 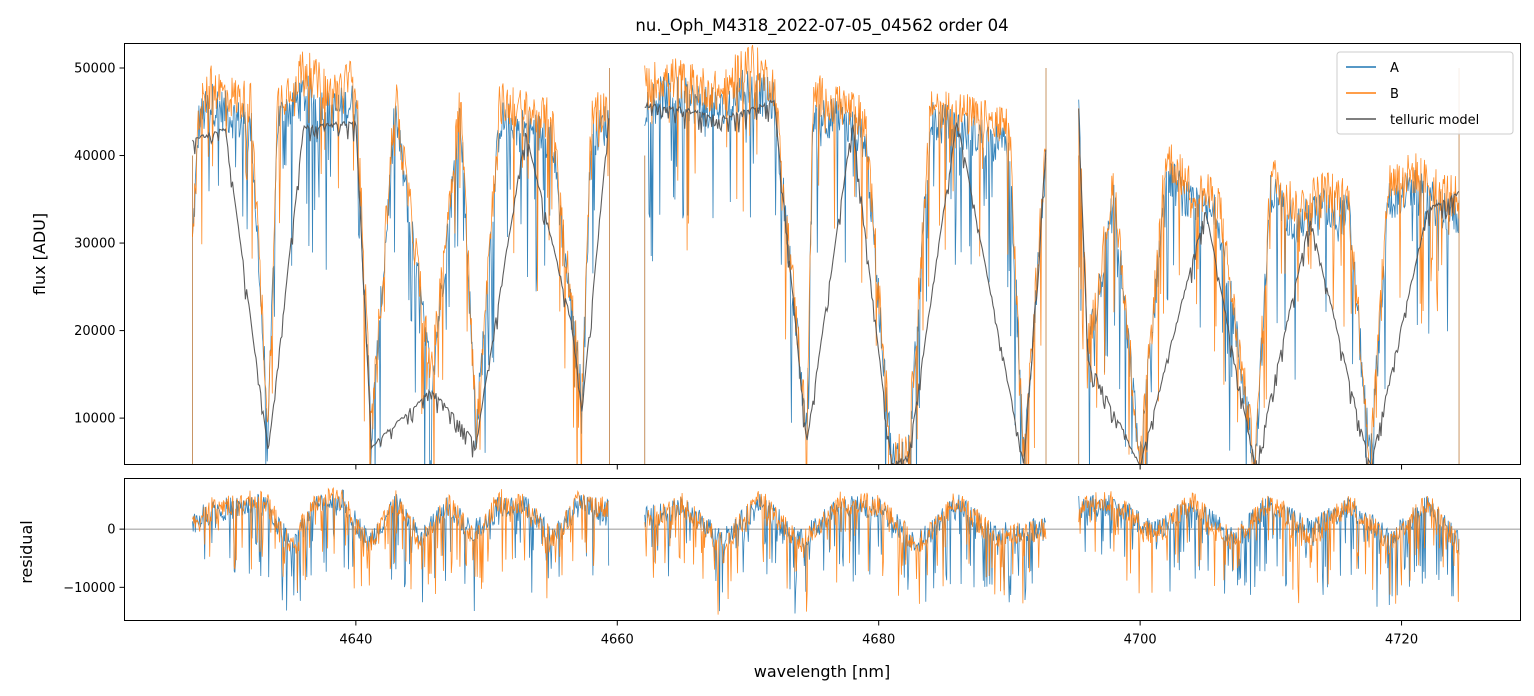 I want to click on flux-y-tick-label-0: 10000, so click(x=94, y=419).